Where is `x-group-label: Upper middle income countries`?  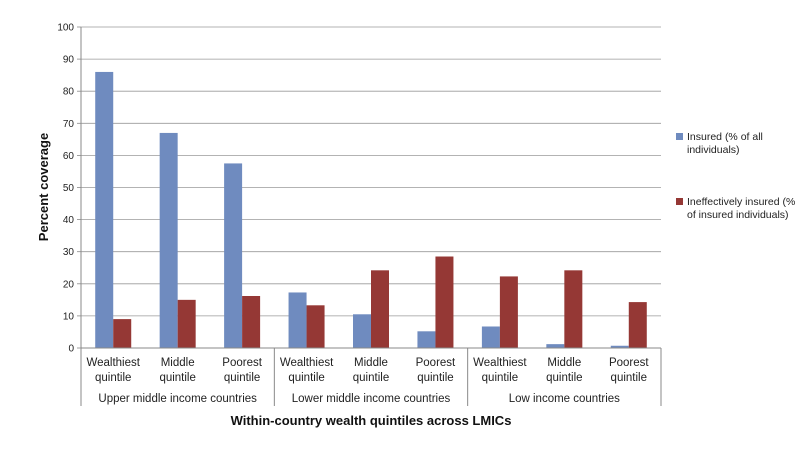 x-group-label: Upper middle income countries is located at coordinates (177, 399).